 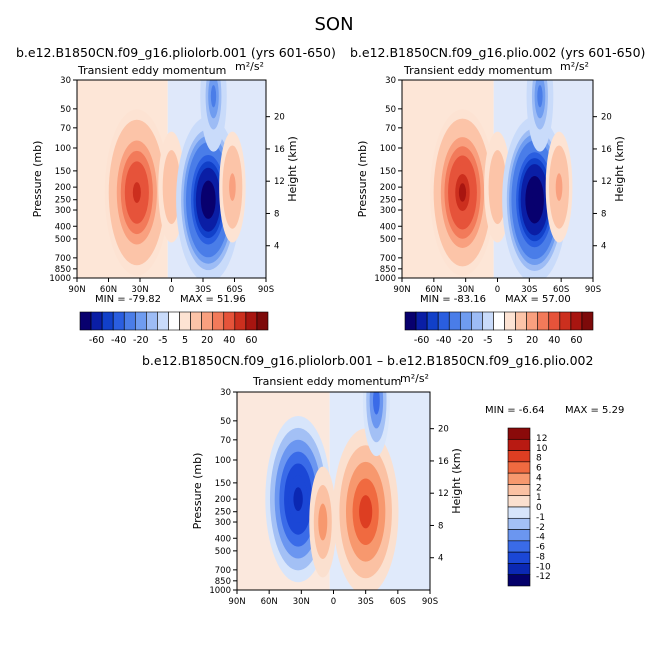 I want to click on panel1-ytick-label: 200, so click(x=63, y=188).